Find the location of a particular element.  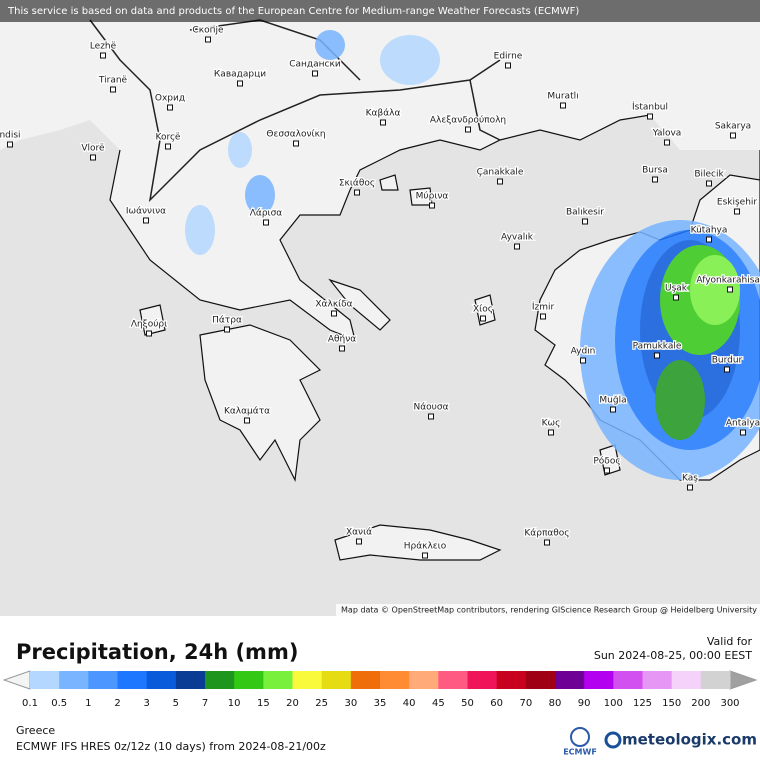

city-label: Χίος is located at coordinates (483, 310).